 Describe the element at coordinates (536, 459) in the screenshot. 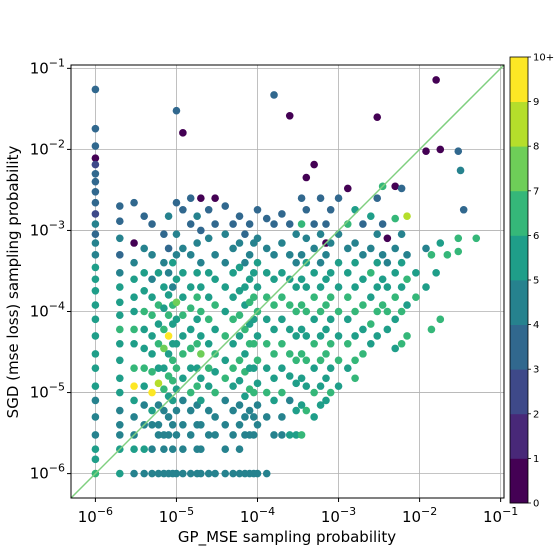

I see `colorbar-tick-label-1: 1` at that location.